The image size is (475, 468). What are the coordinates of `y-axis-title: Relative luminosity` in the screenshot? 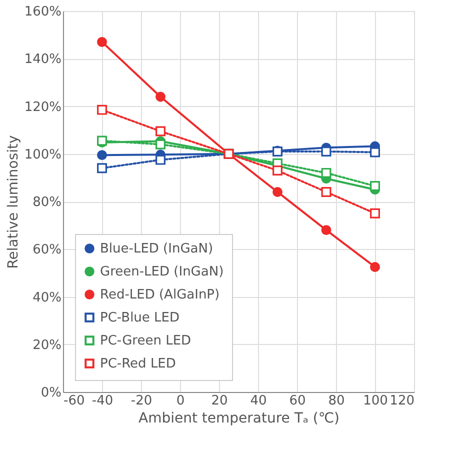 It's located at (13, 202).